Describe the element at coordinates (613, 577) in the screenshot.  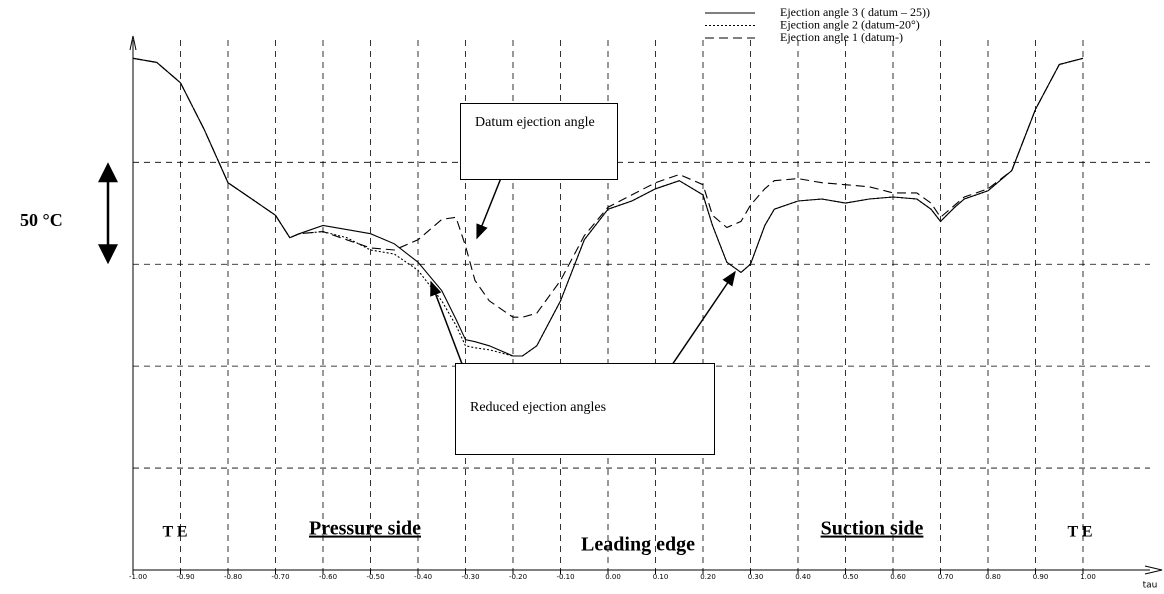
I see `x-tick-label: 0.00` at that location.